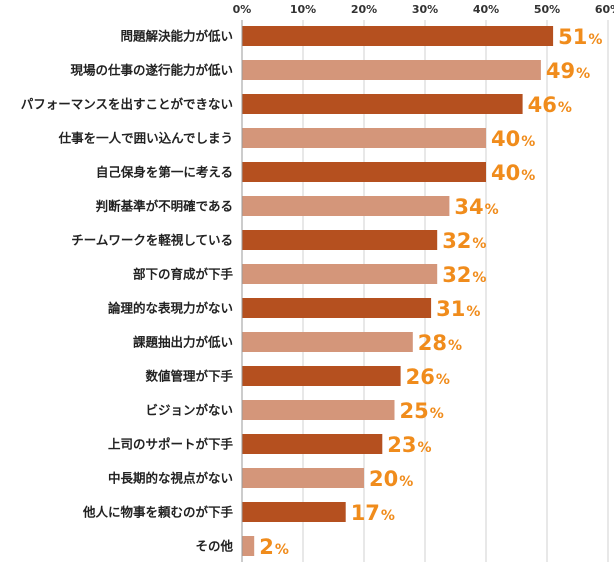  What do you see at coordinates (547, 9) in the screenshot?
I see `x-tick-label: 50%` at bounding box center [547, 9].